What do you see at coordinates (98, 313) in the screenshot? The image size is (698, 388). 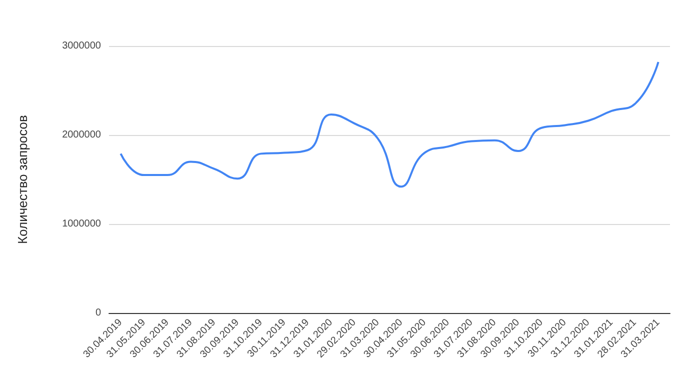 I see `y-tick-label: 0` at bounding box center [98, 313].